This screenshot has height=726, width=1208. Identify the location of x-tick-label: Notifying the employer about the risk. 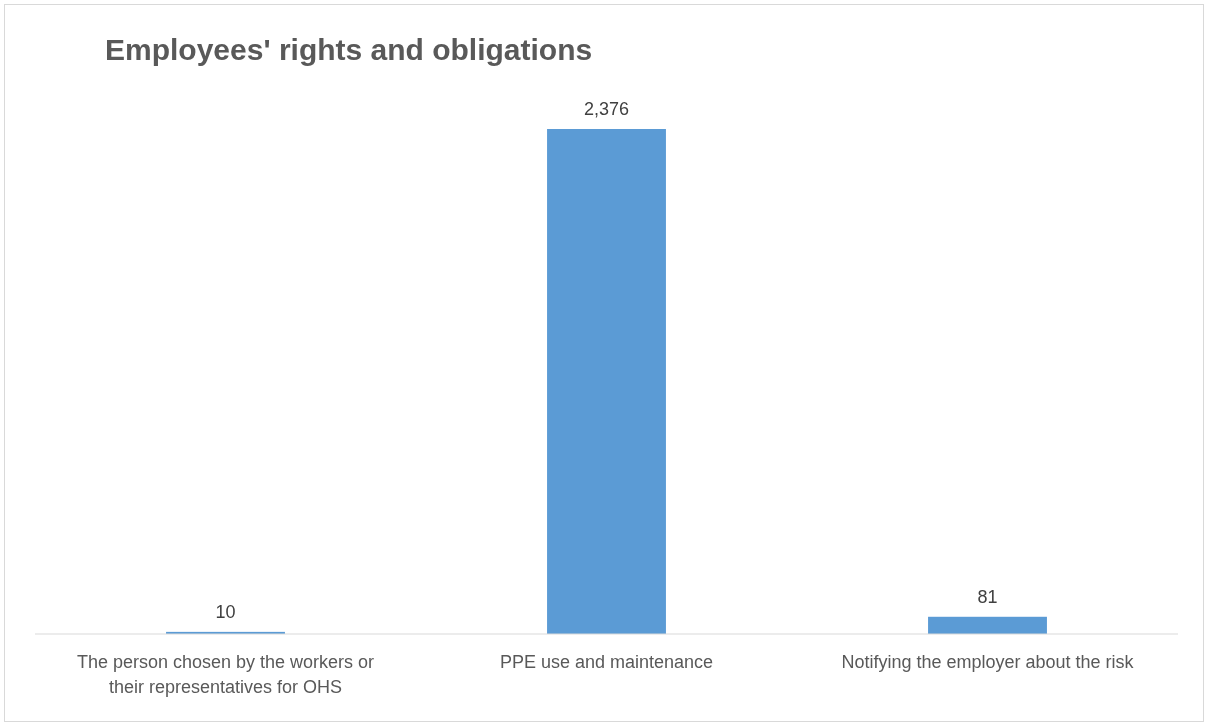
(988, 662).